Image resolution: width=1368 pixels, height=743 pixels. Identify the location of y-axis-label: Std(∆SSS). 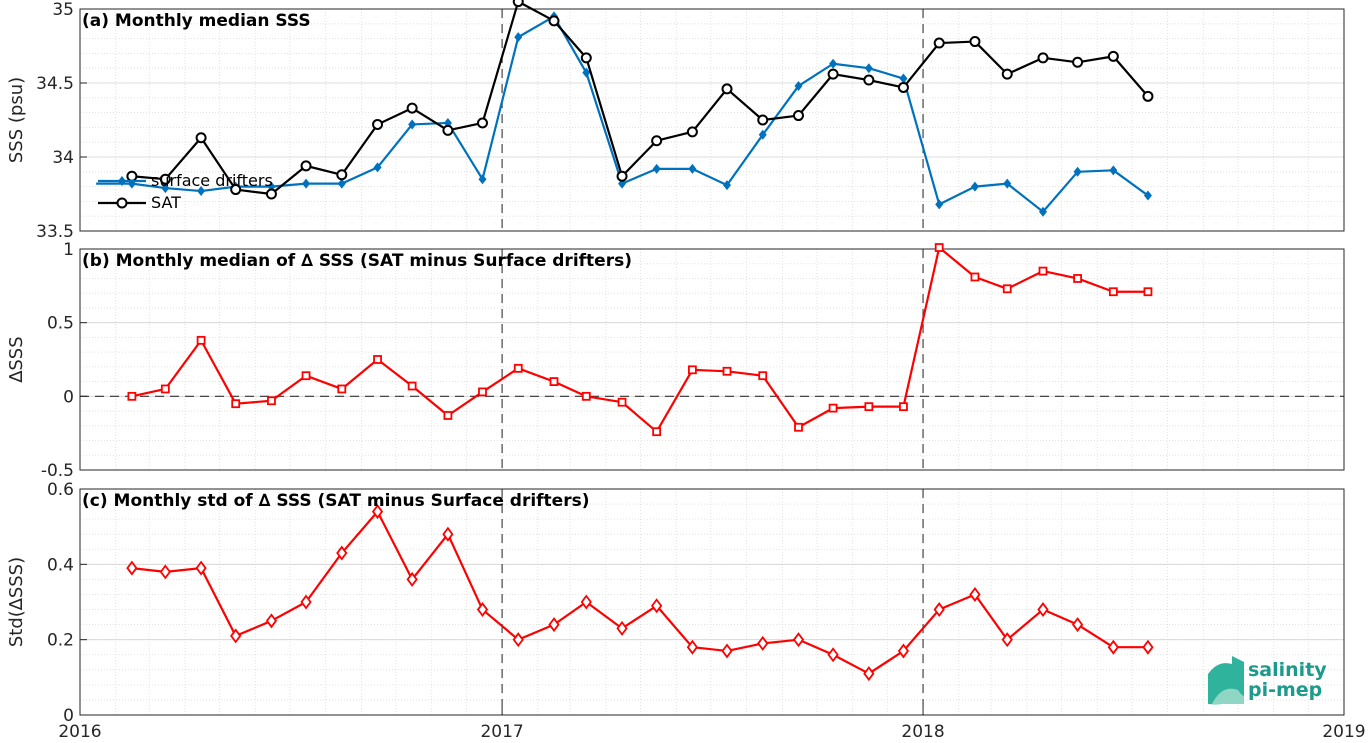
(16, 602).